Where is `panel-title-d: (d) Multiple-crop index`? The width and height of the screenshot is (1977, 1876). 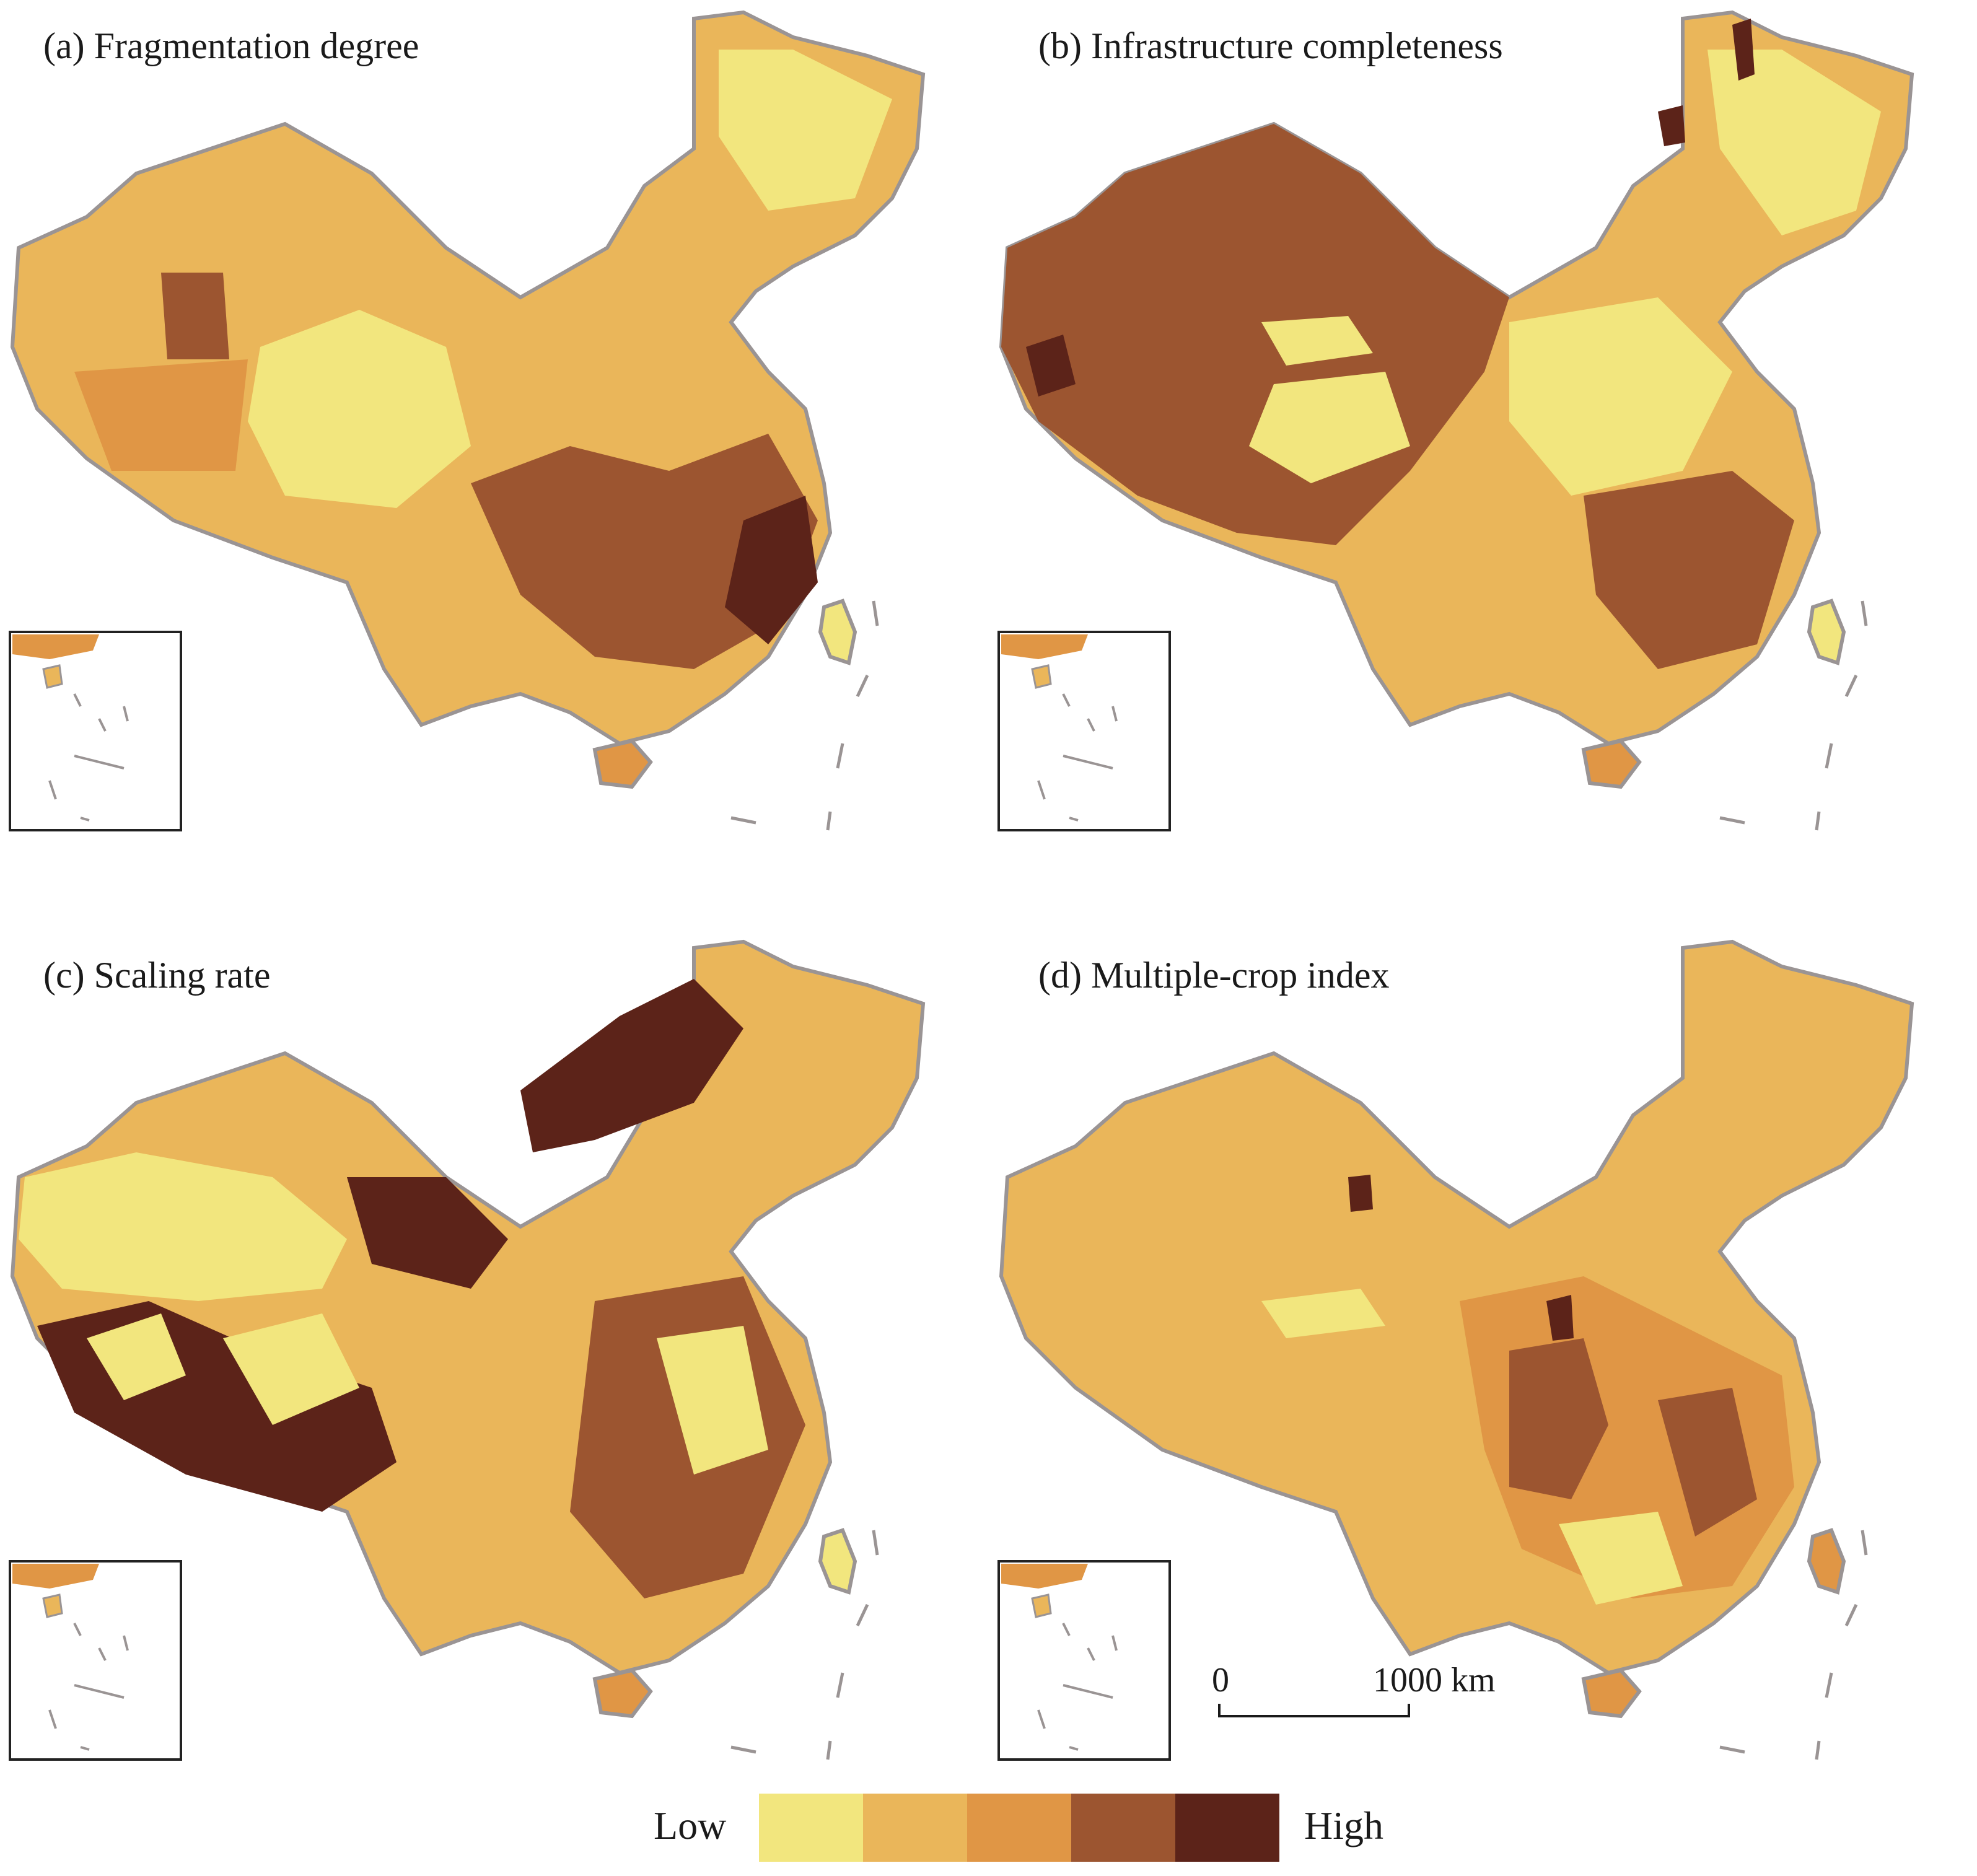
panel-title-d: (d) Multiple-crop index is located at coordinates (1214, 975).